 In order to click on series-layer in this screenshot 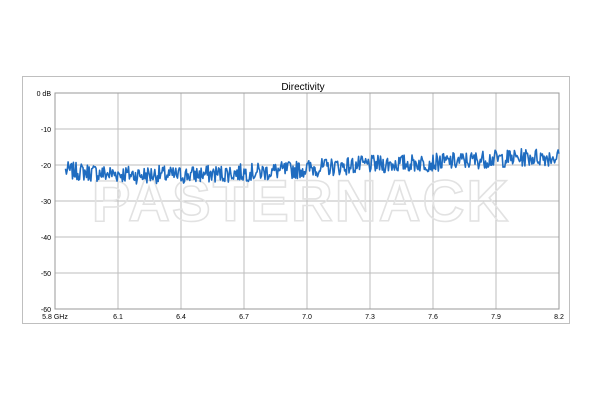, I will do `click(312, 166)`.